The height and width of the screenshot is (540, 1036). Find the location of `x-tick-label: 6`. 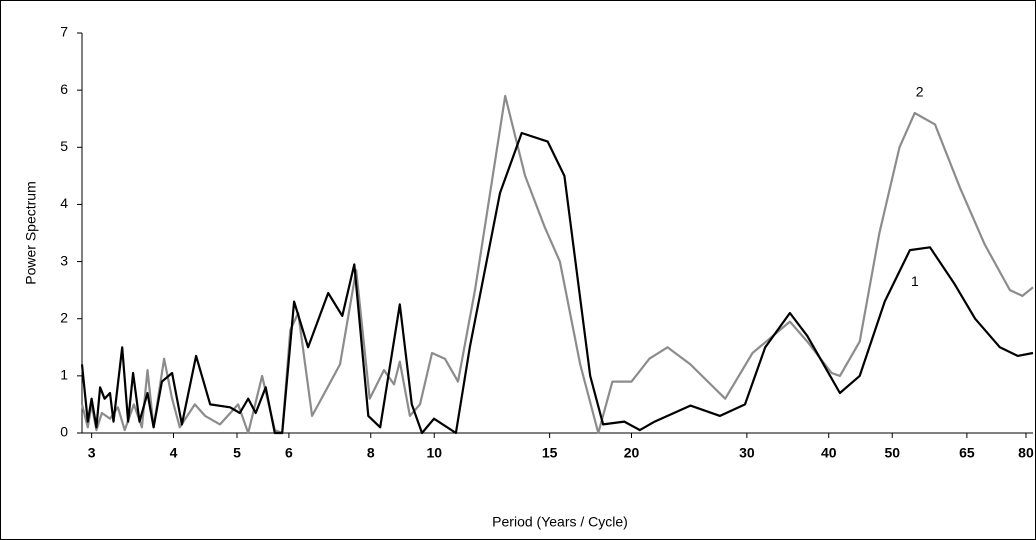

x-tick-label: 6 is located at coordinates (289, 453).